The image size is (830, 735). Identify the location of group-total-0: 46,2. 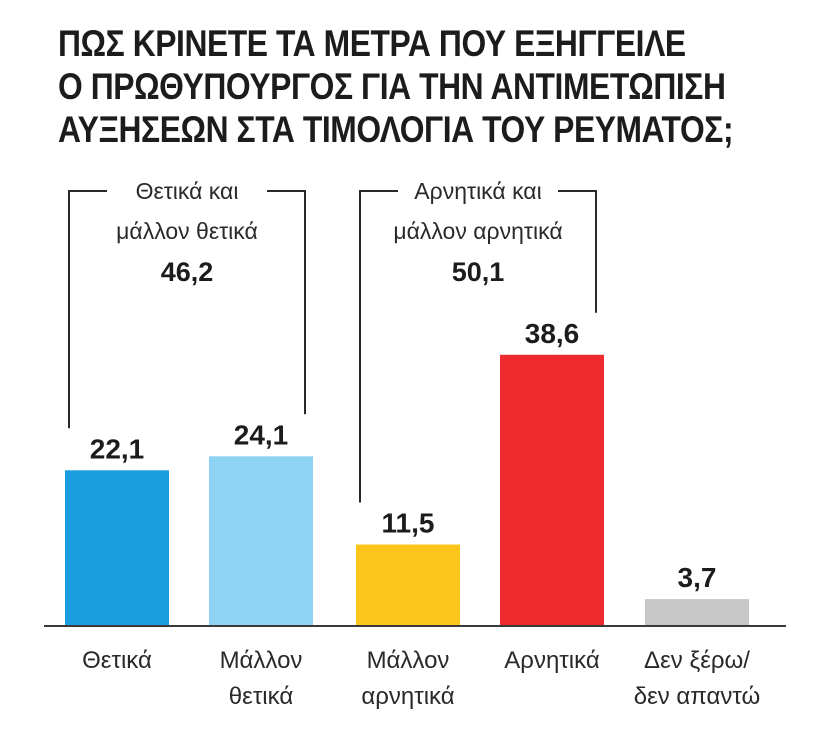
(187, 272).